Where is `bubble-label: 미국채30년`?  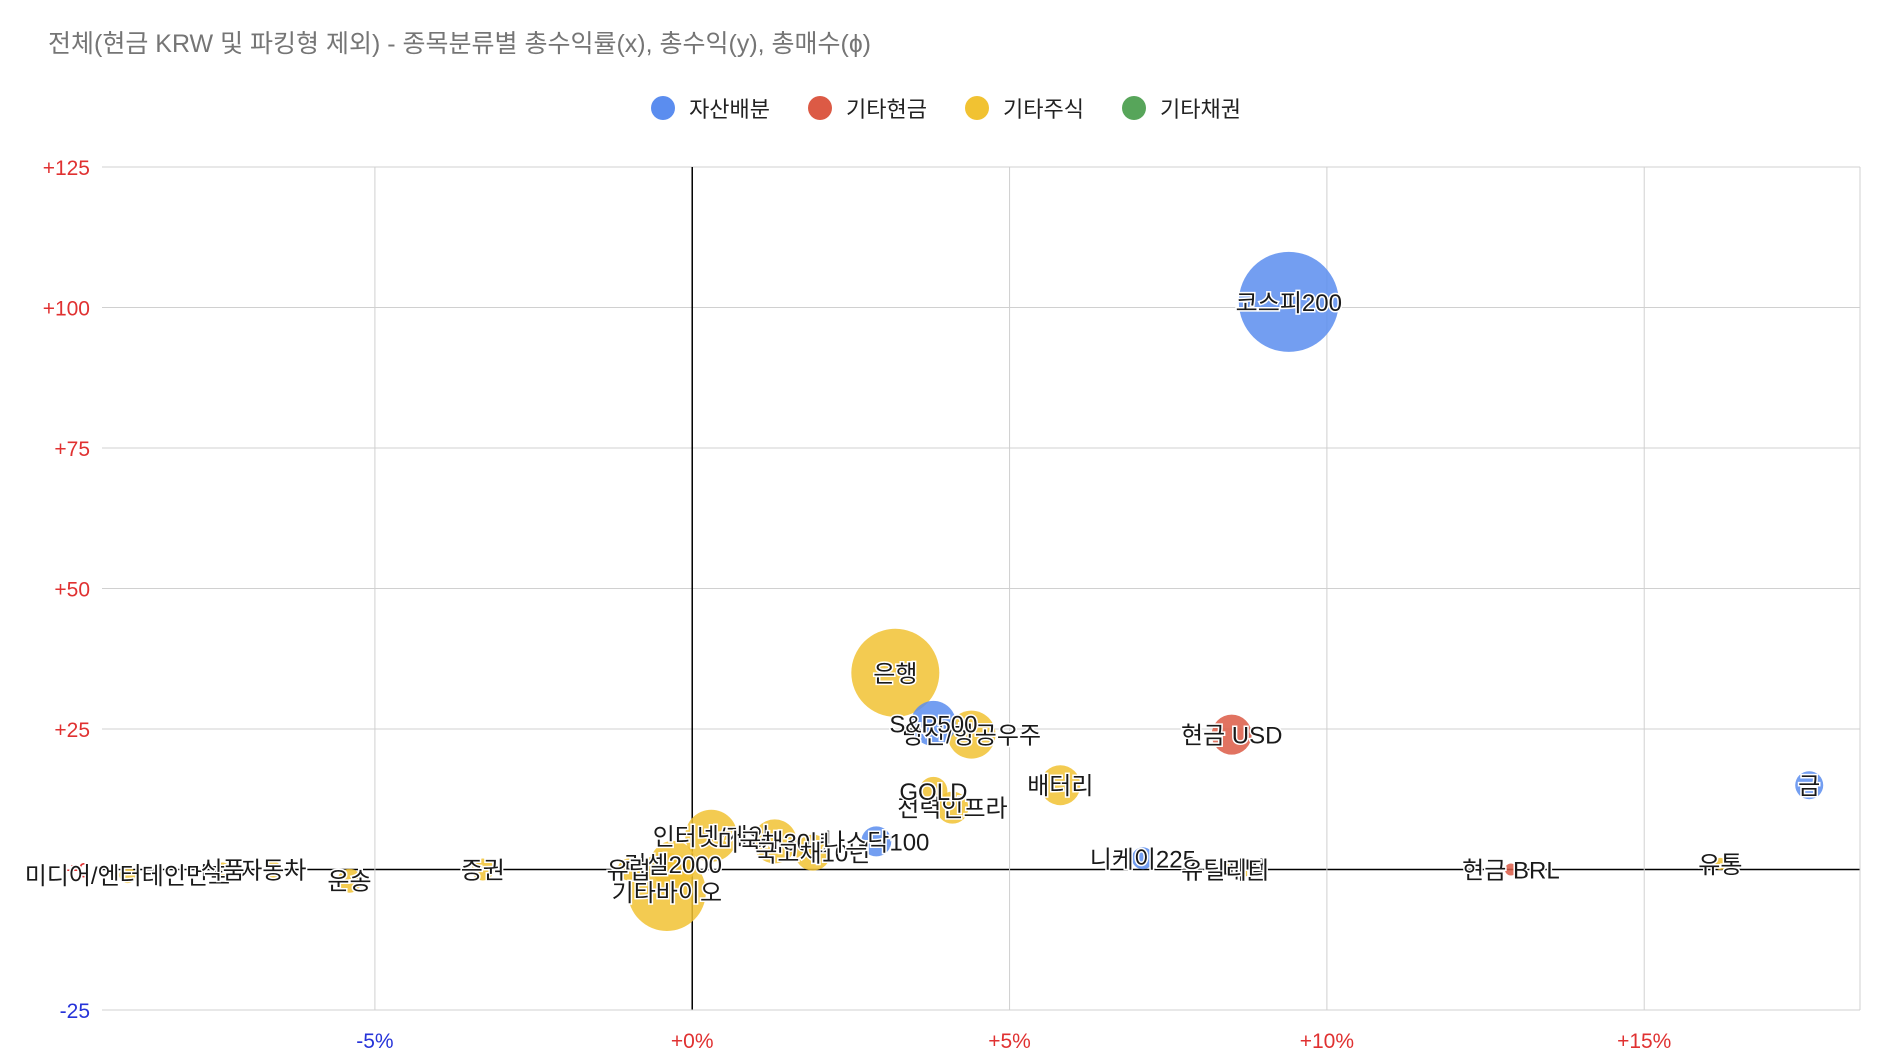 bubble-label: 미국채30년 is located at coordinates (774, 842).